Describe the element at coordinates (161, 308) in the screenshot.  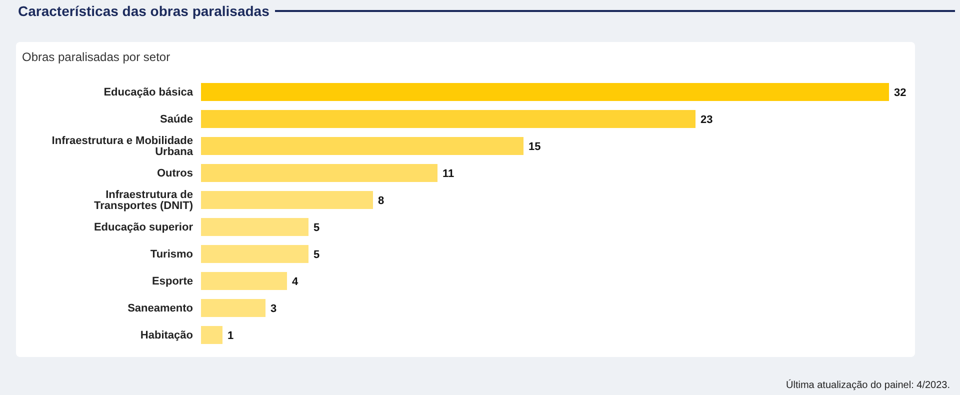
I see `y-tick-label: Saneamento` at that location.